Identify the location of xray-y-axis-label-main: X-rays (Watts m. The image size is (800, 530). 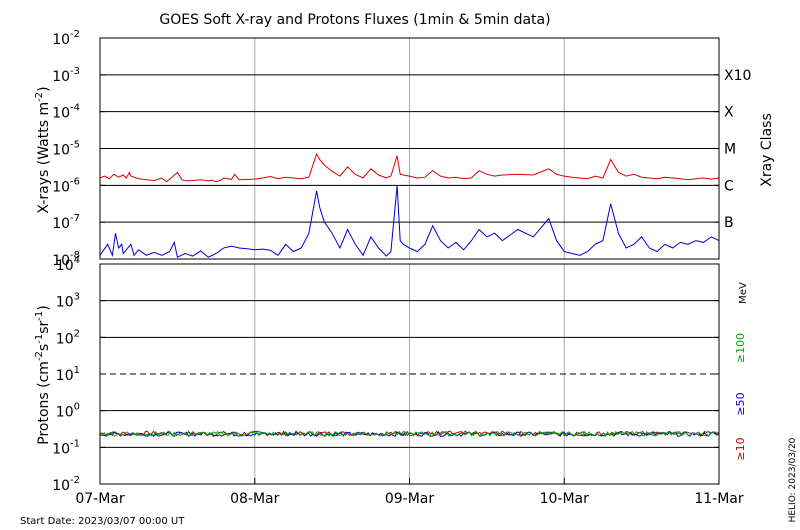
(44, 158).